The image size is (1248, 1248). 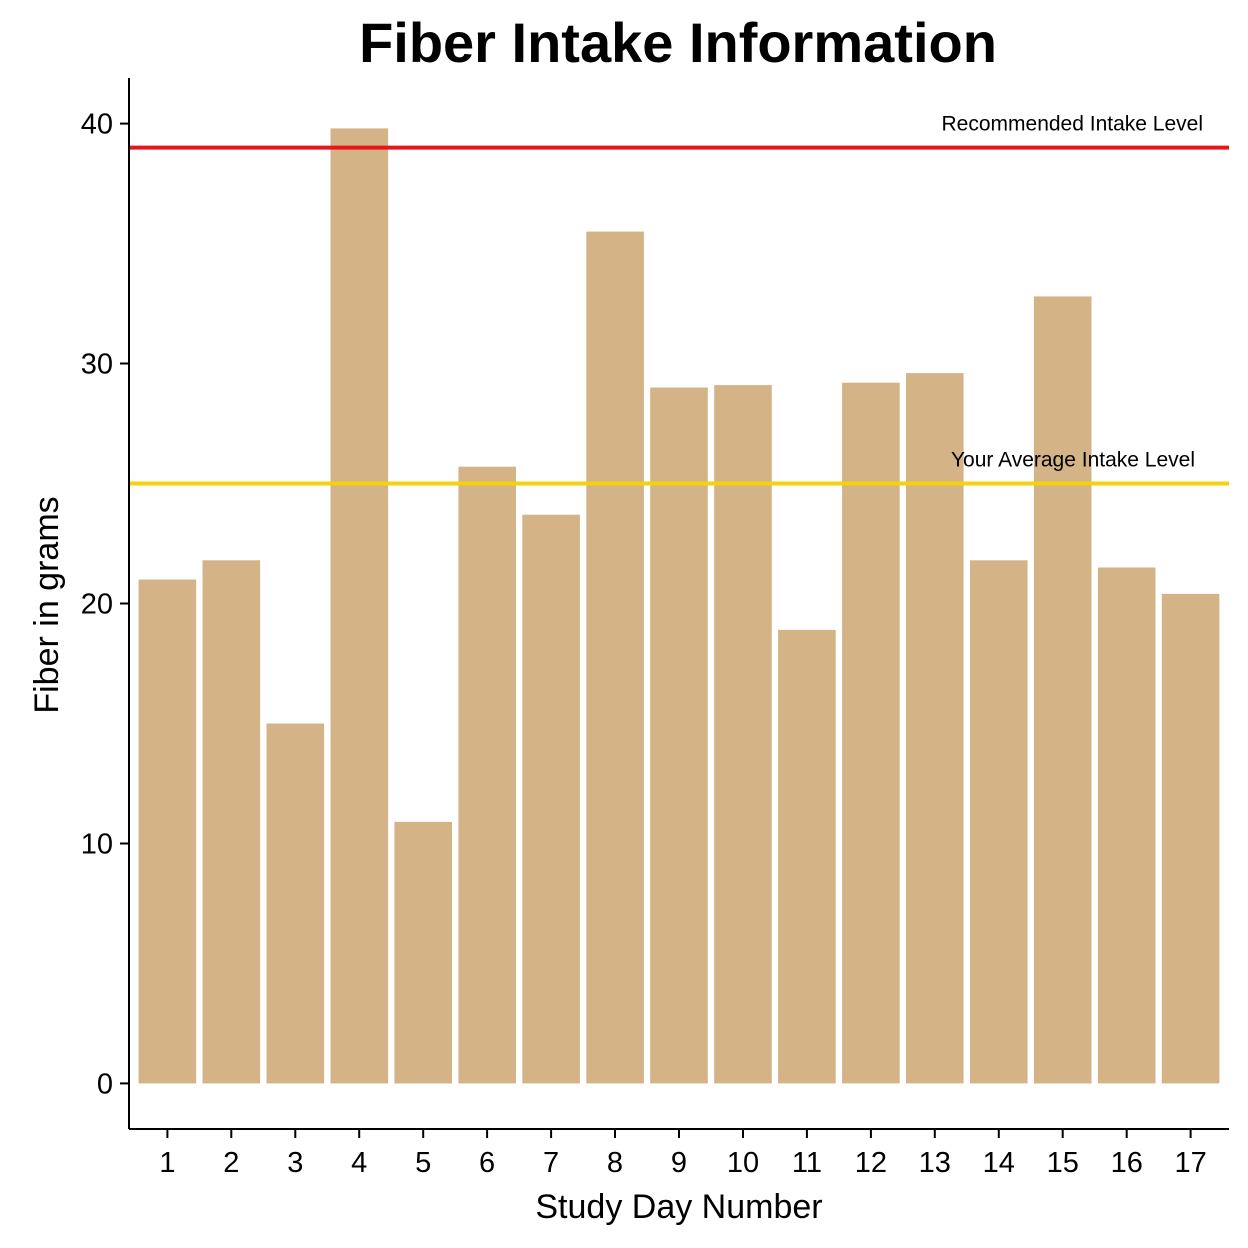 I want to click on x-tick-label: 14, so click(x=999, y=1163).